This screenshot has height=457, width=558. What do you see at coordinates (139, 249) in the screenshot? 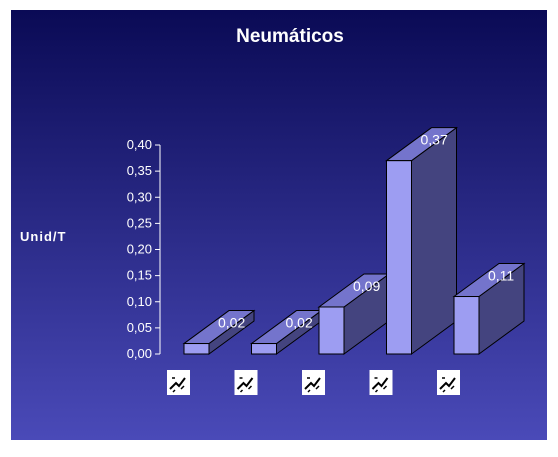
I see `y-tick-label: 0,20` at bounding box center [139, 249].